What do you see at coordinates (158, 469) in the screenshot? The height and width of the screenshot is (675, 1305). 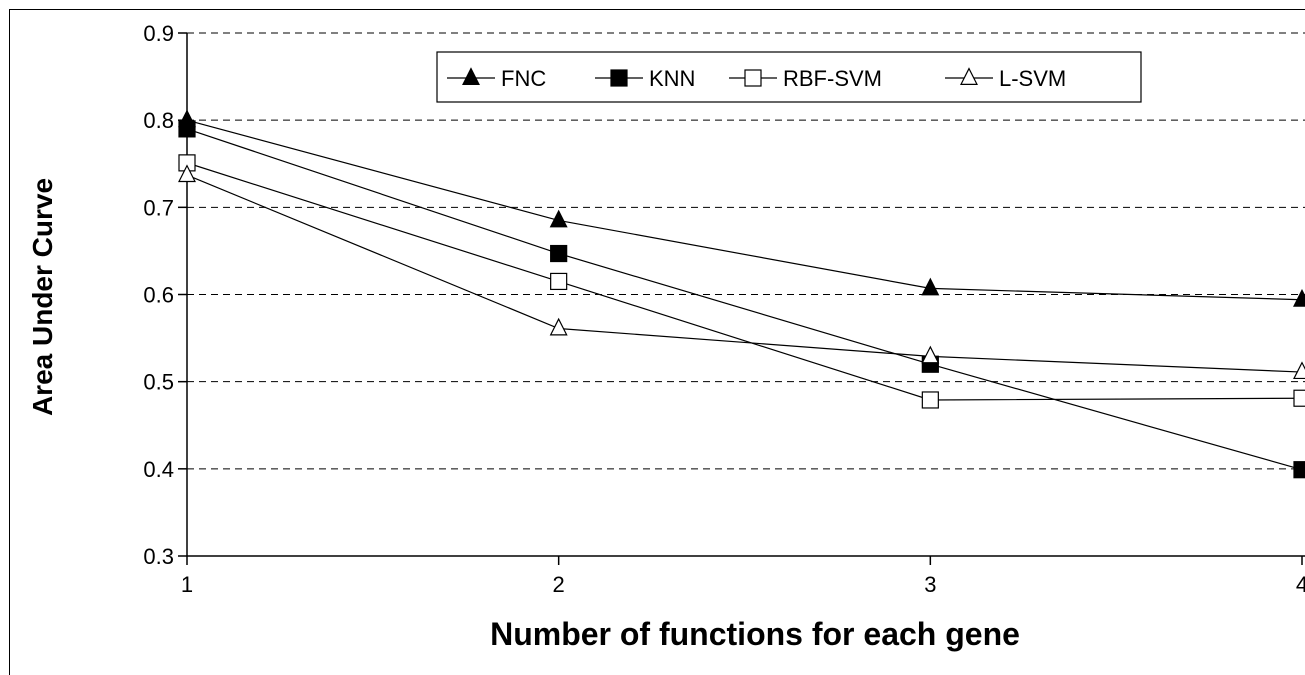 I see `y-tick-label: 0.4` at bounding box center [158, 469].